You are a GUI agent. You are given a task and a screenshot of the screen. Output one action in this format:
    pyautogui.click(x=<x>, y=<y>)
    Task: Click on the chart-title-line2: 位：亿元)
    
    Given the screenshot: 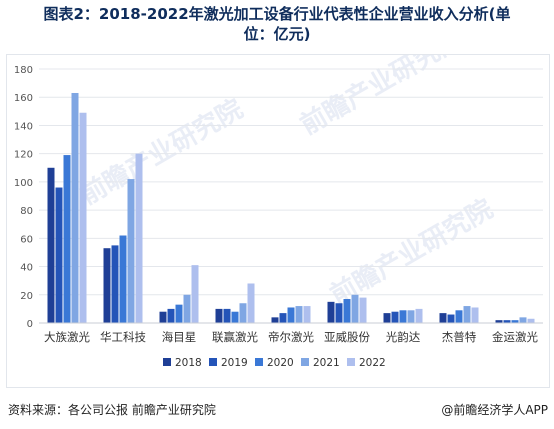 What is the action you would take?
    pyautogui.click(x=277, y=34)
    